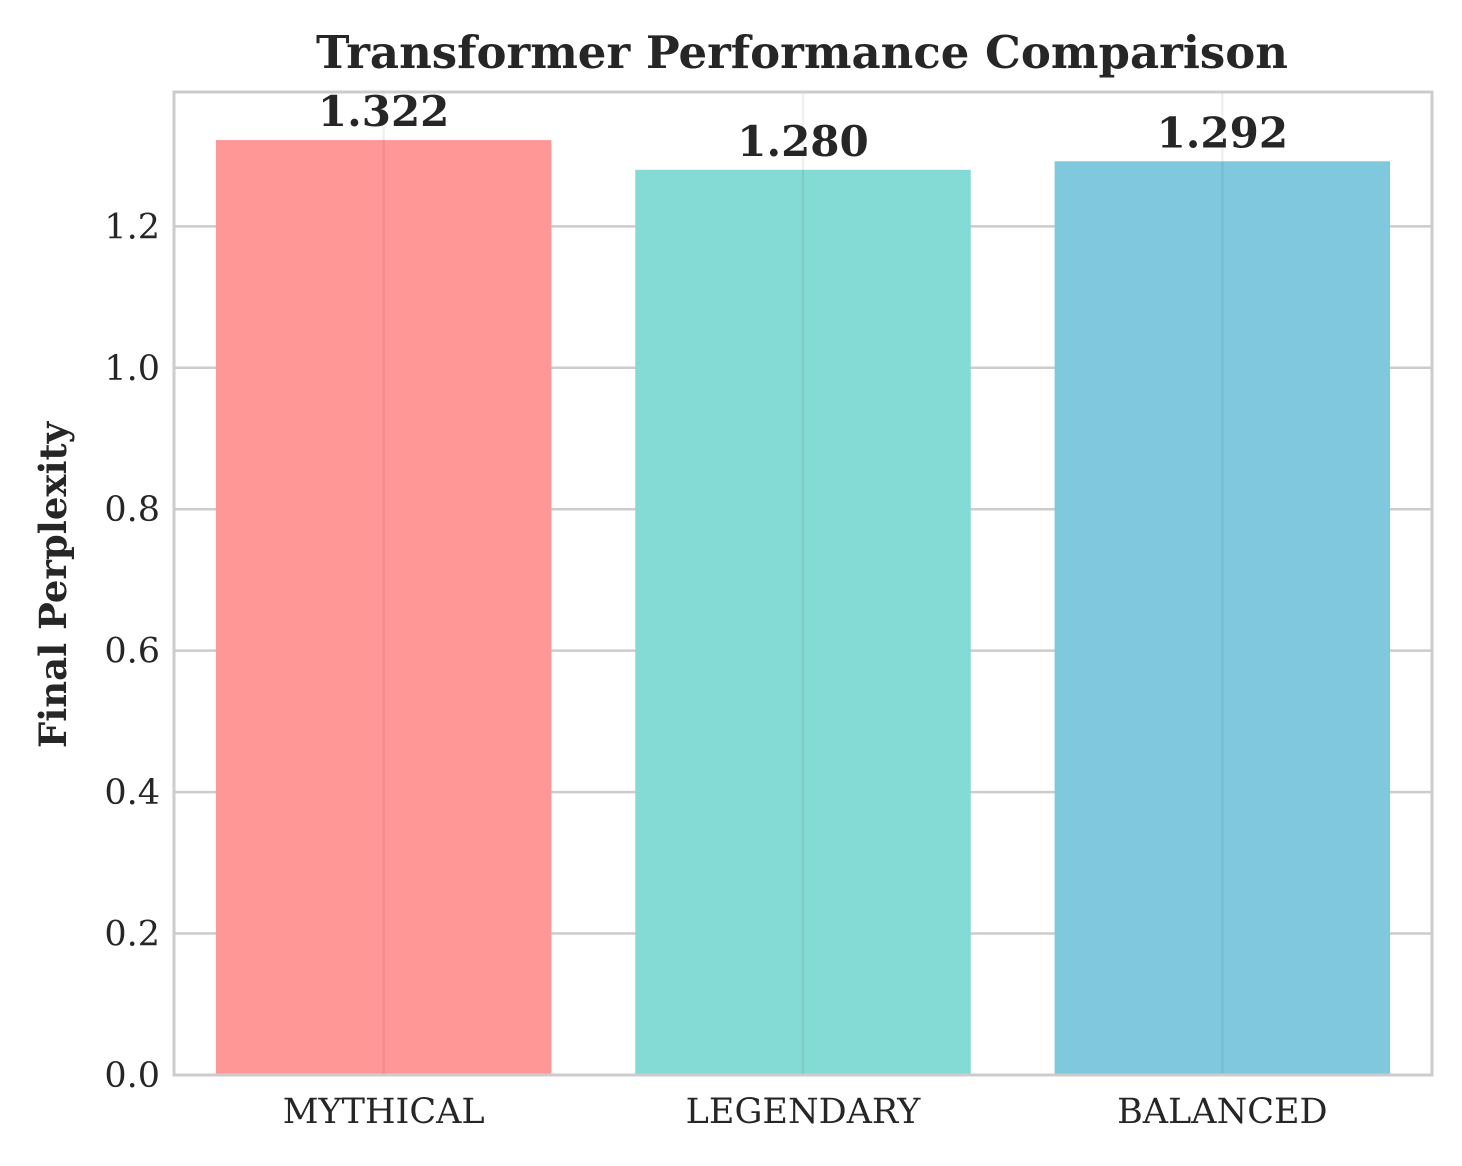  Describe the element at coordinates (132, 227) in the screenshot. I see `y-tick-label: 1.2` at that location.